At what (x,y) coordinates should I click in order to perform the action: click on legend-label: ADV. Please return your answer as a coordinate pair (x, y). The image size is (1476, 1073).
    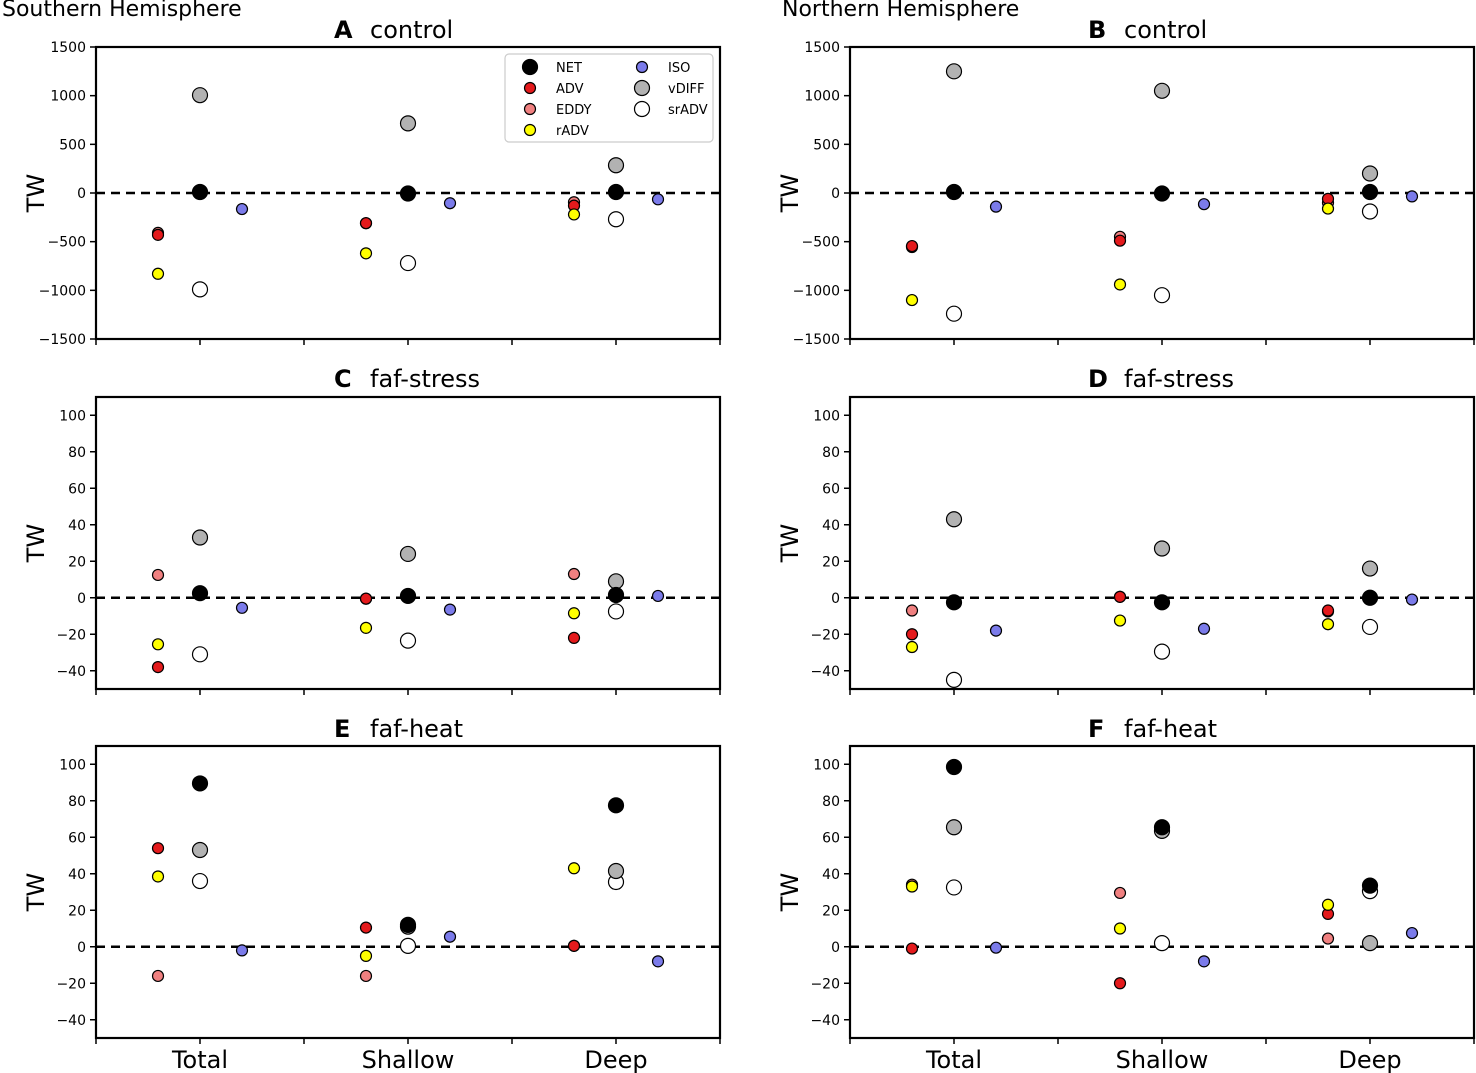
    Looking at the image, I should click on (570, 89).